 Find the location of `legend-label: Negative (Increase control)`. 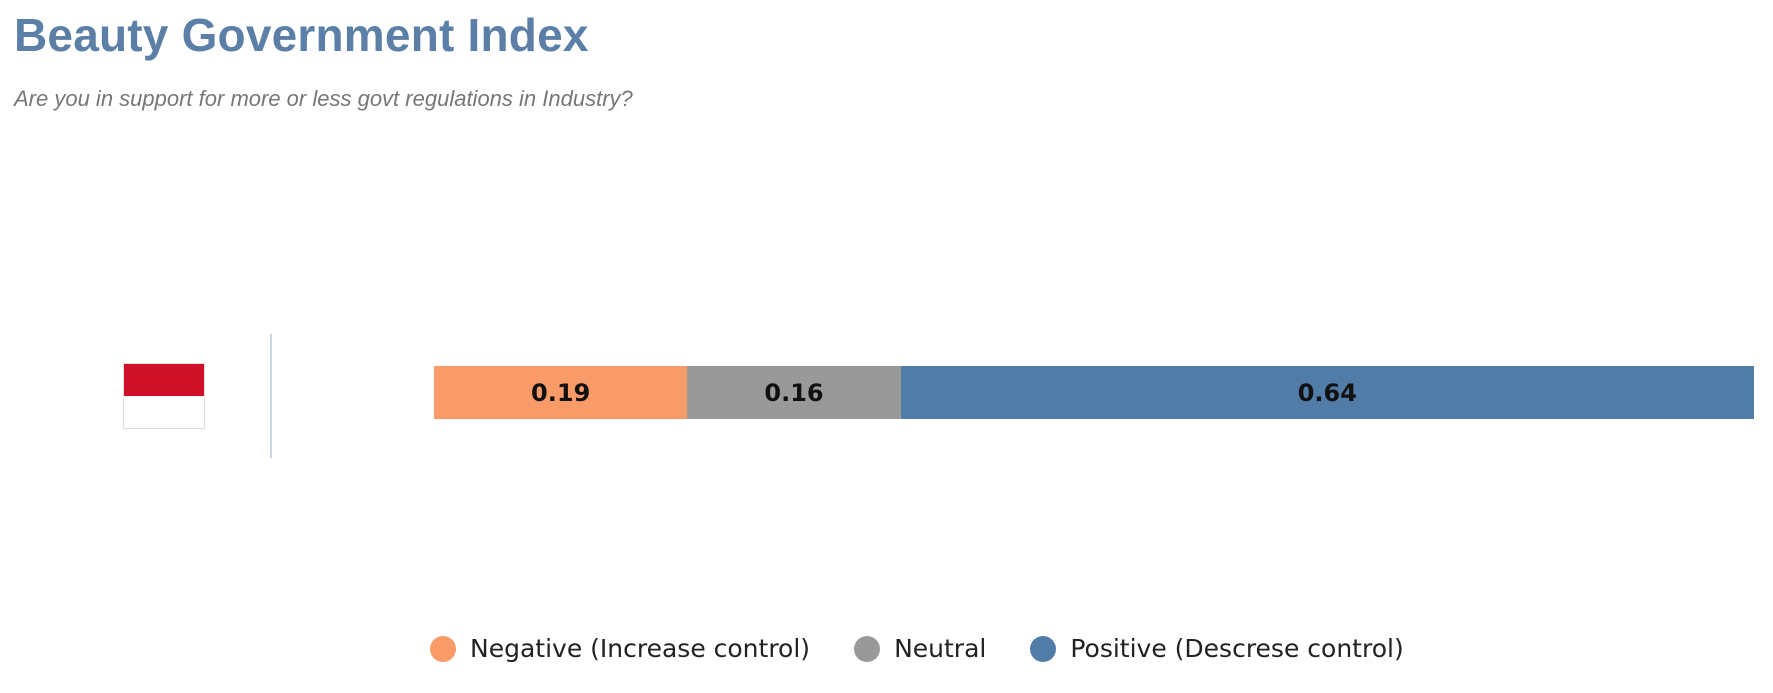

legend-label: Negative (Increase control) is located at coordinates (640, 648).